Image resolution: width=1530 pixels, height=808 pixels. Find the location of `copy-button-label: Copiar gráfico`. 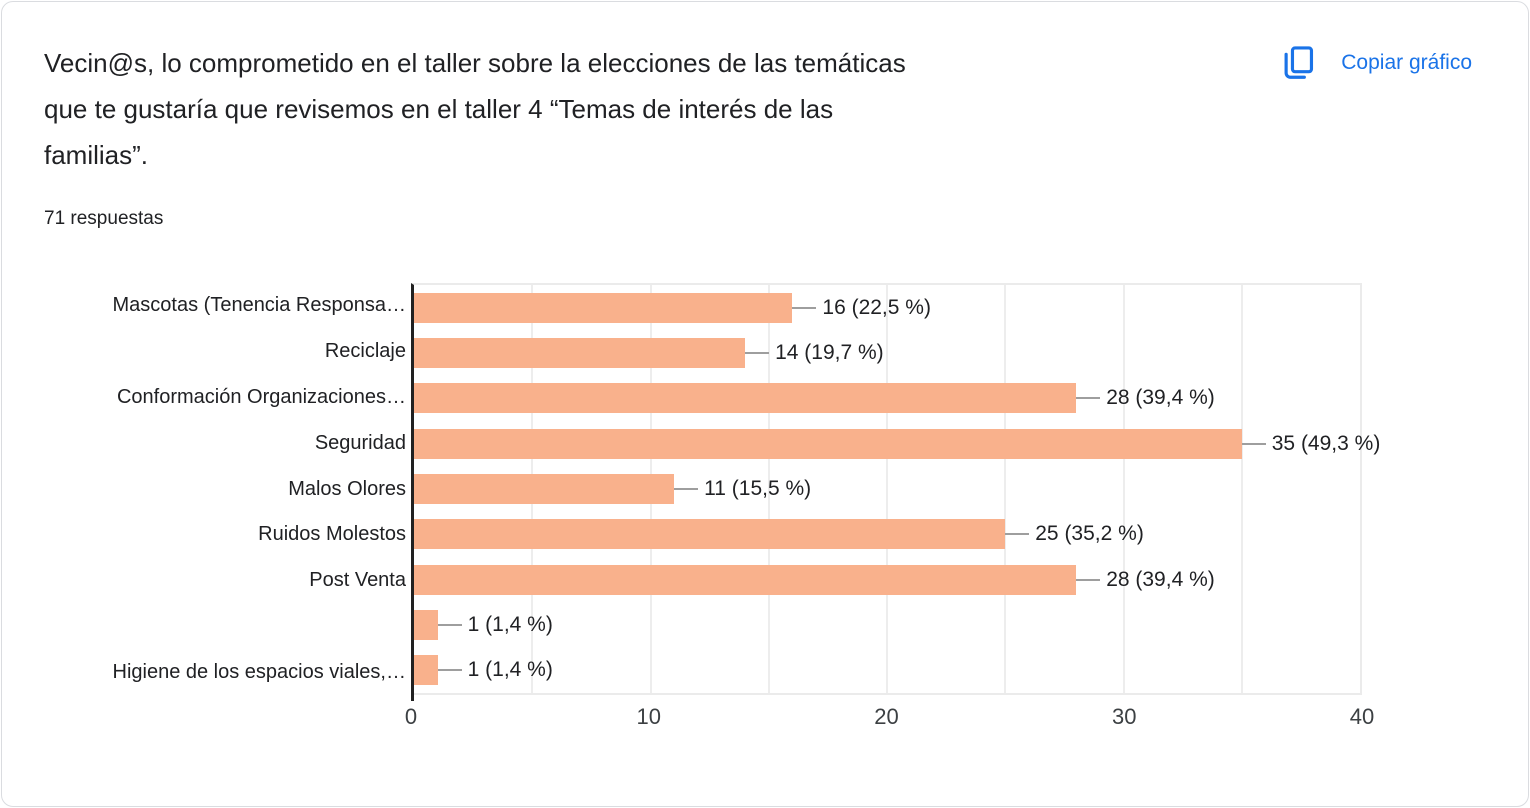

copy-button-label: Copiar gráfico is located at coordinates (1406, 62).